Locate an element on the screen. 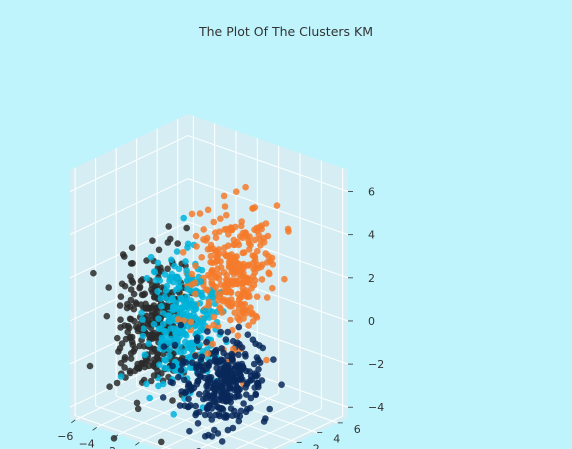  z-tick-label: −2 is located at coordinates (376, 364).